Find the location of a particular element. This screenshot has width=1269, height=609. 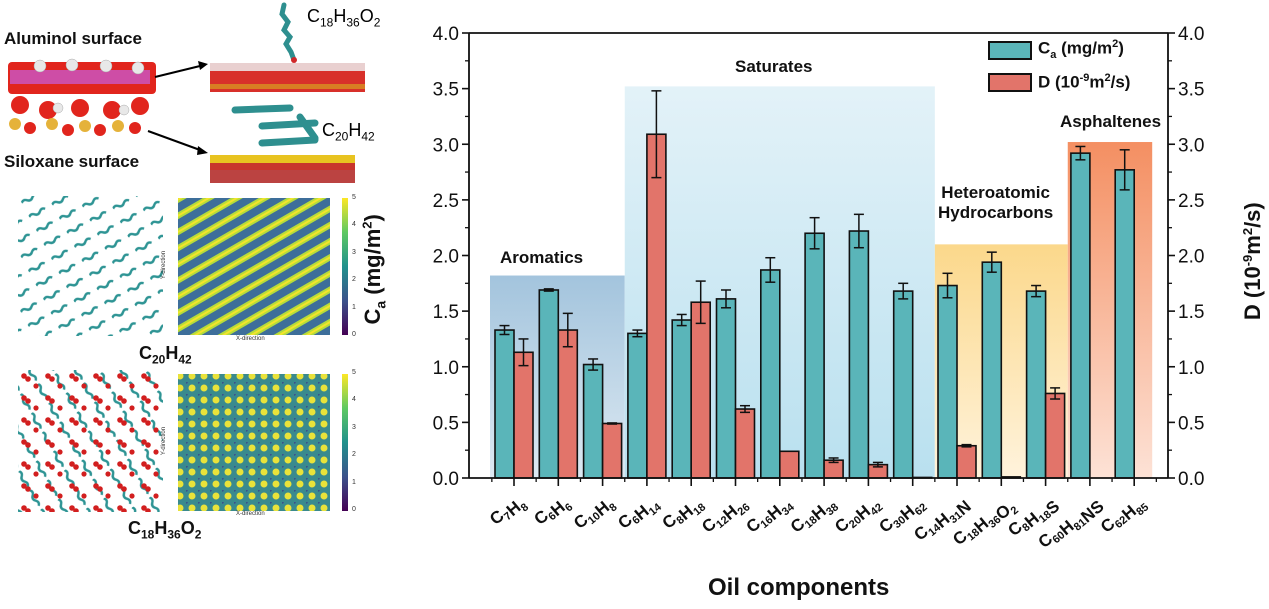

map1-caption: C20H42 is located at coordinates (165, 355).